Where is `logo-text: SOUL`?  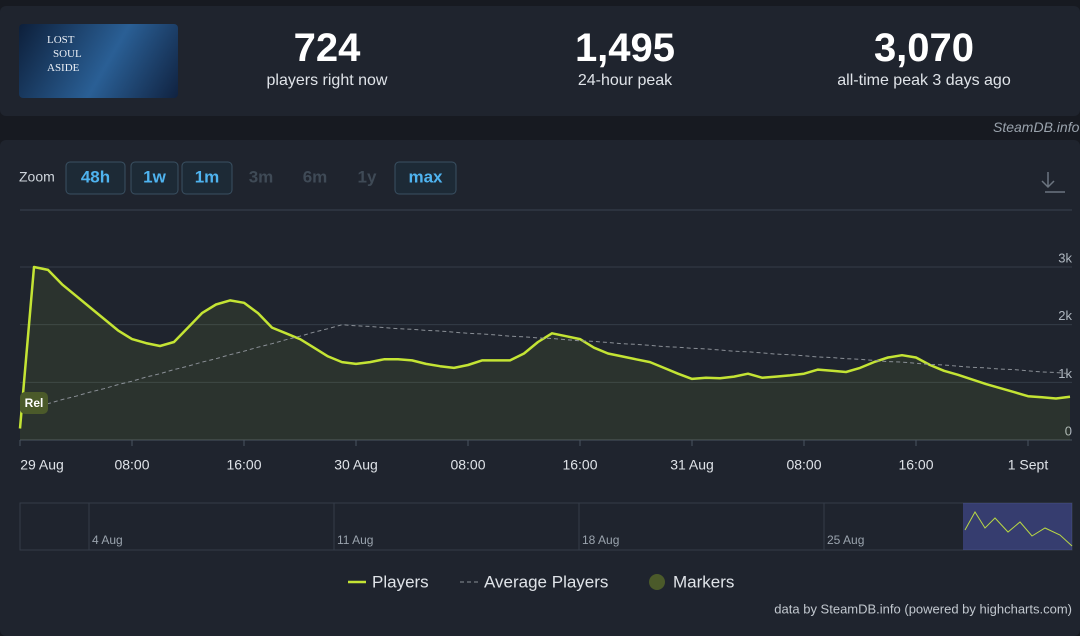
logo-text: SOUL is located at coordinates (67, 54).